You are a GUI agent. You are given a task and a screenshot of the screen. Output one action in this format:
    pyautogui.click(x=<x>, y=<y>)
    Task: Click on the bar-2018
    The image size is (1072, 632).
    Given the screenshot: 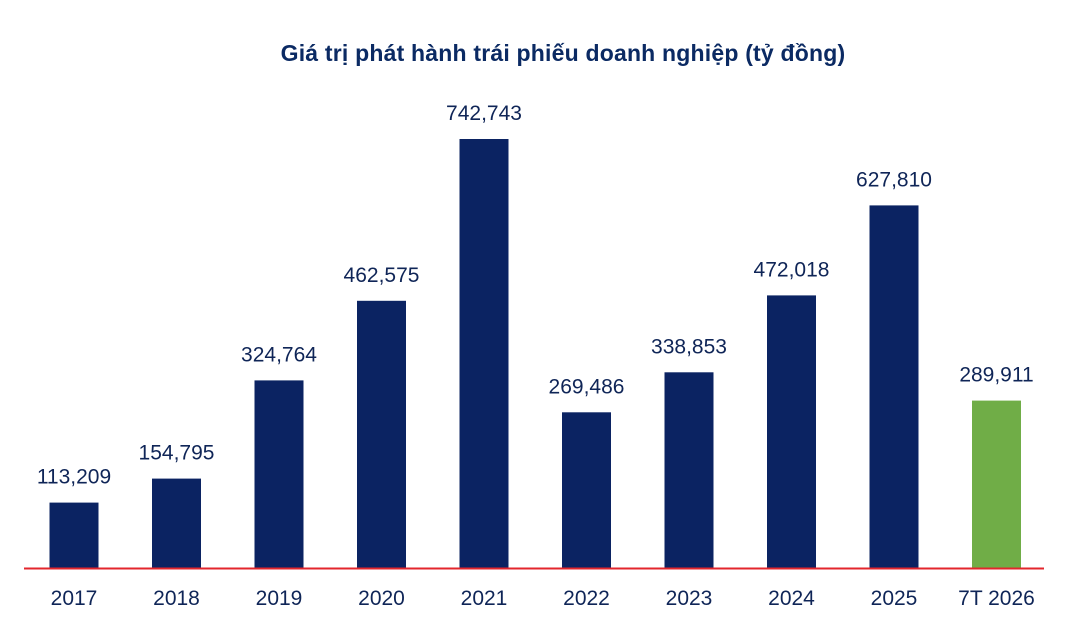 What is the action you would take?
    pyautogui.click(x=176, y=523)
    